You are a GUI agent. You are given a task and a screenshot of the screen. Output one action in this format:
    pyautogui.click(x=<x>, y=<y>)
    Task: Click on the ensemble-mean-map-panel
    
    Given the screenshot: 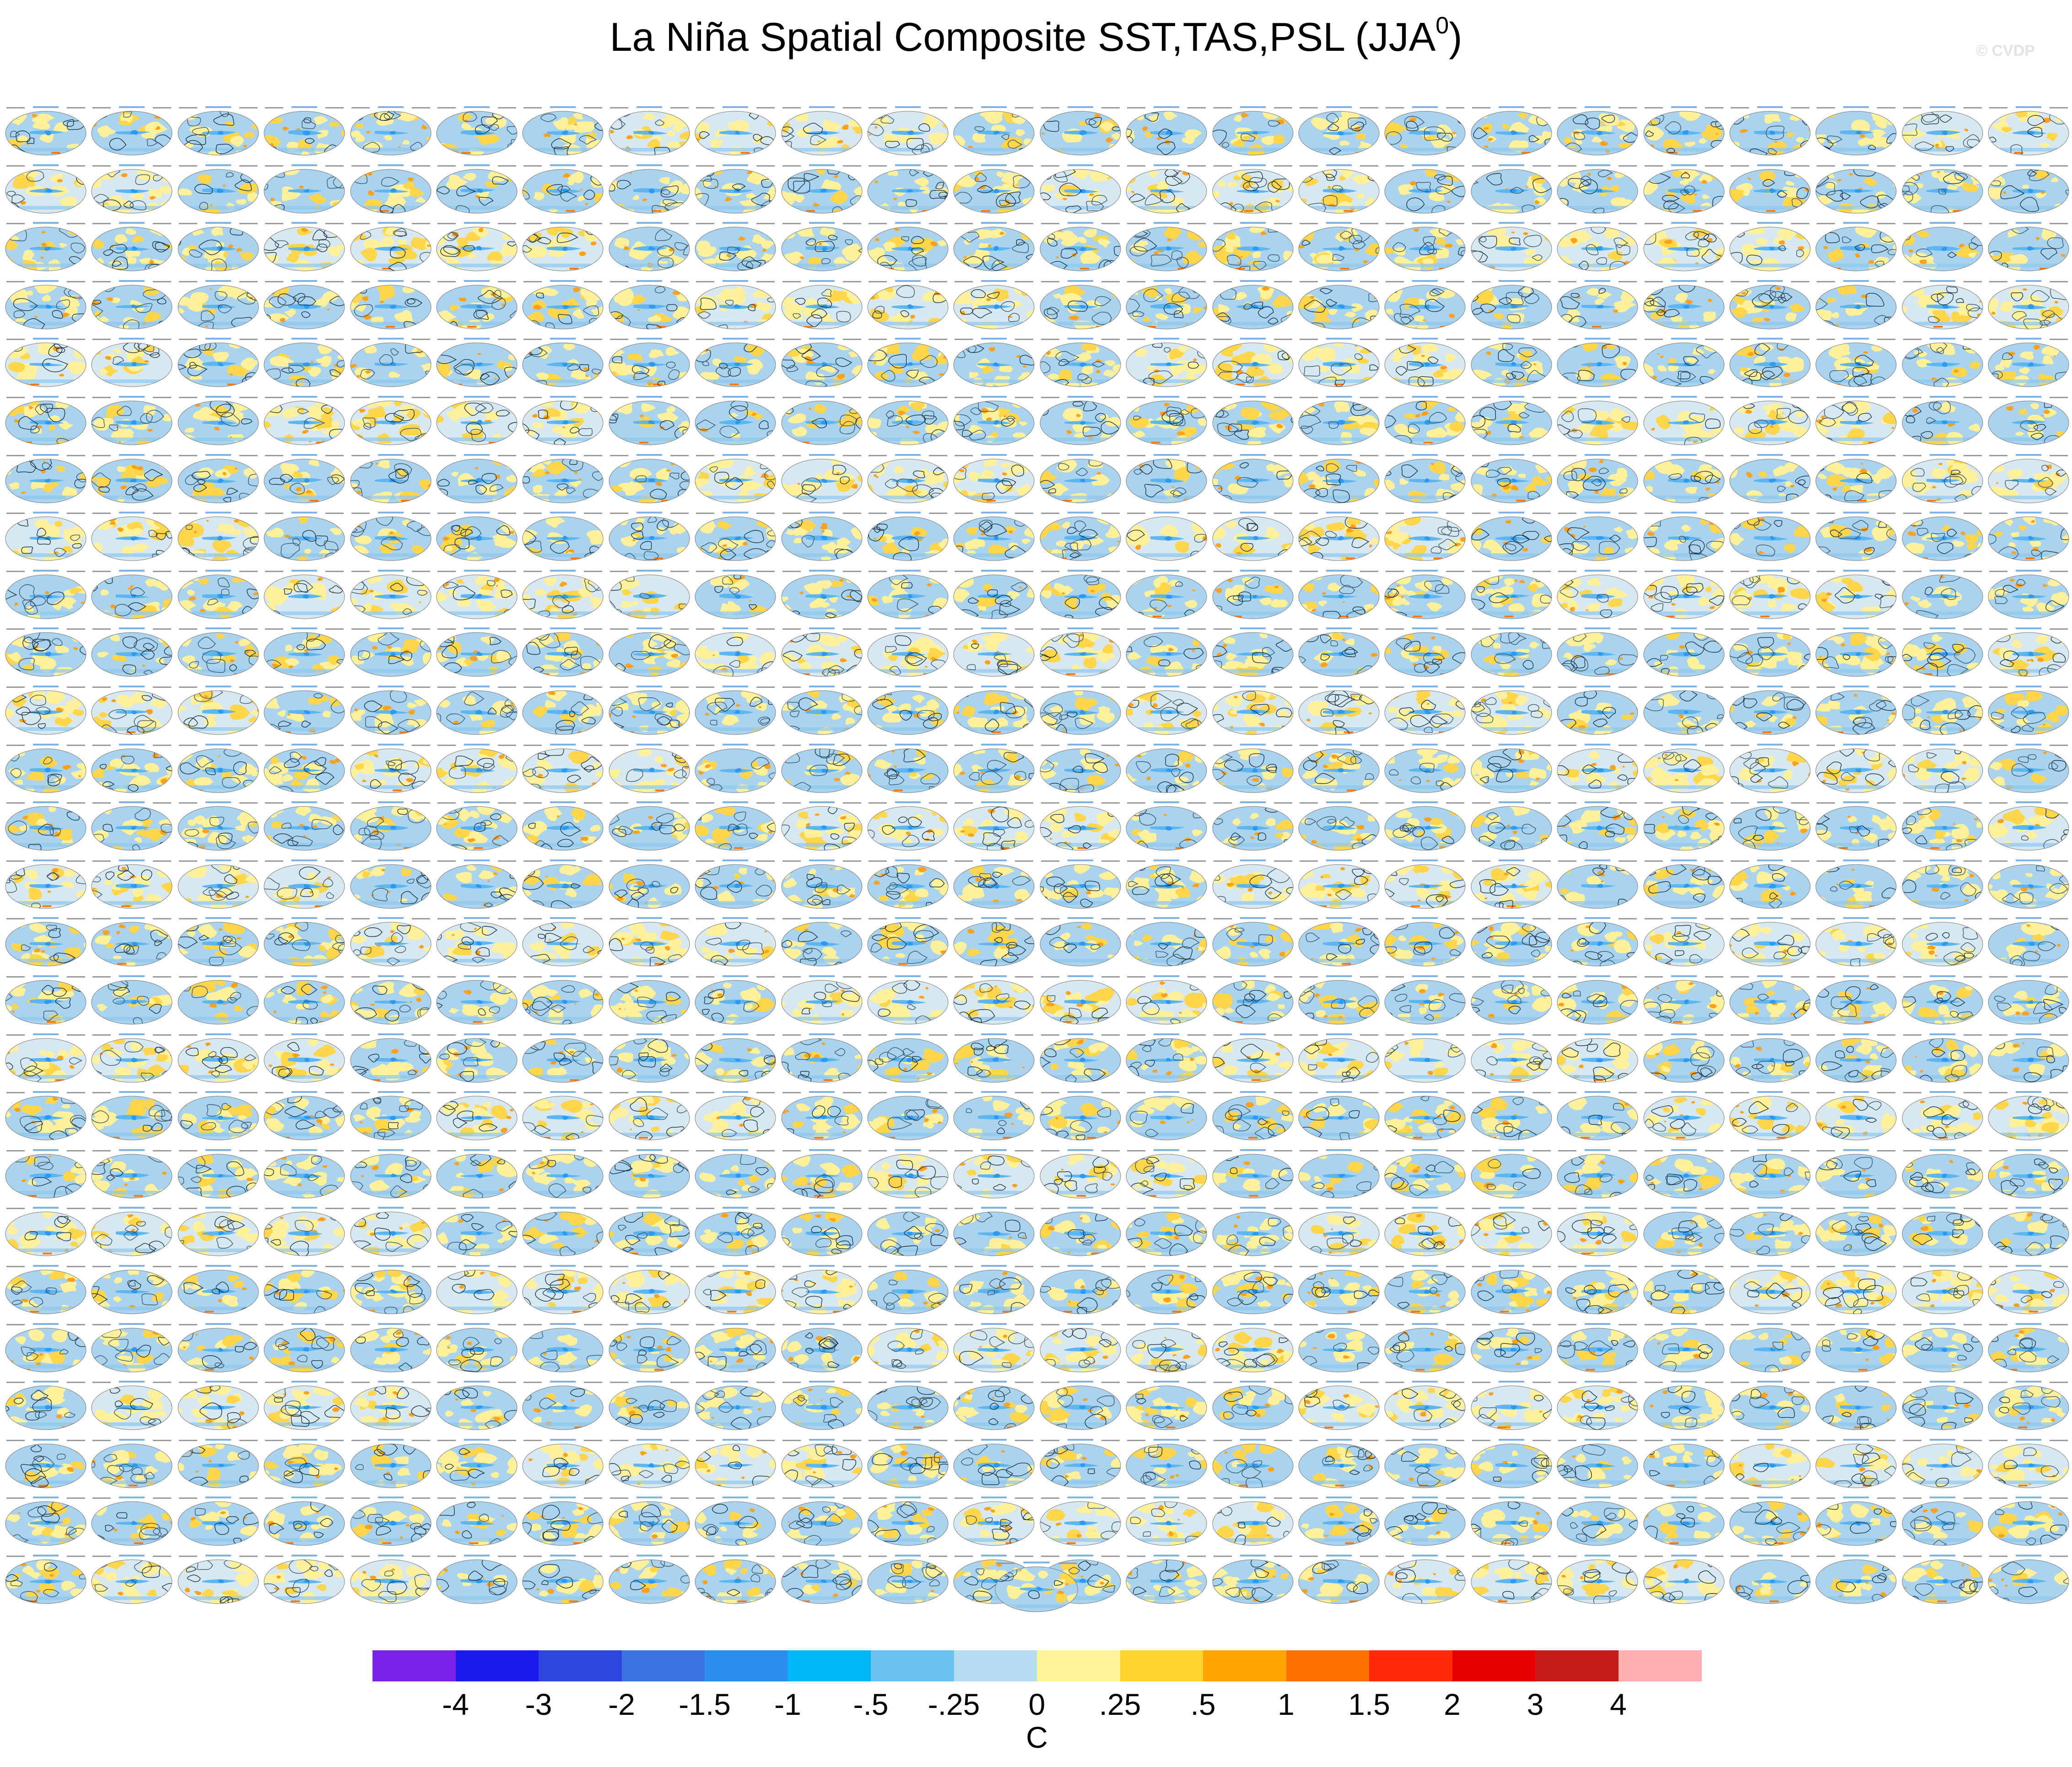 What is the action you would take?
    pyautogui.click(x=1036, y=1587)
    